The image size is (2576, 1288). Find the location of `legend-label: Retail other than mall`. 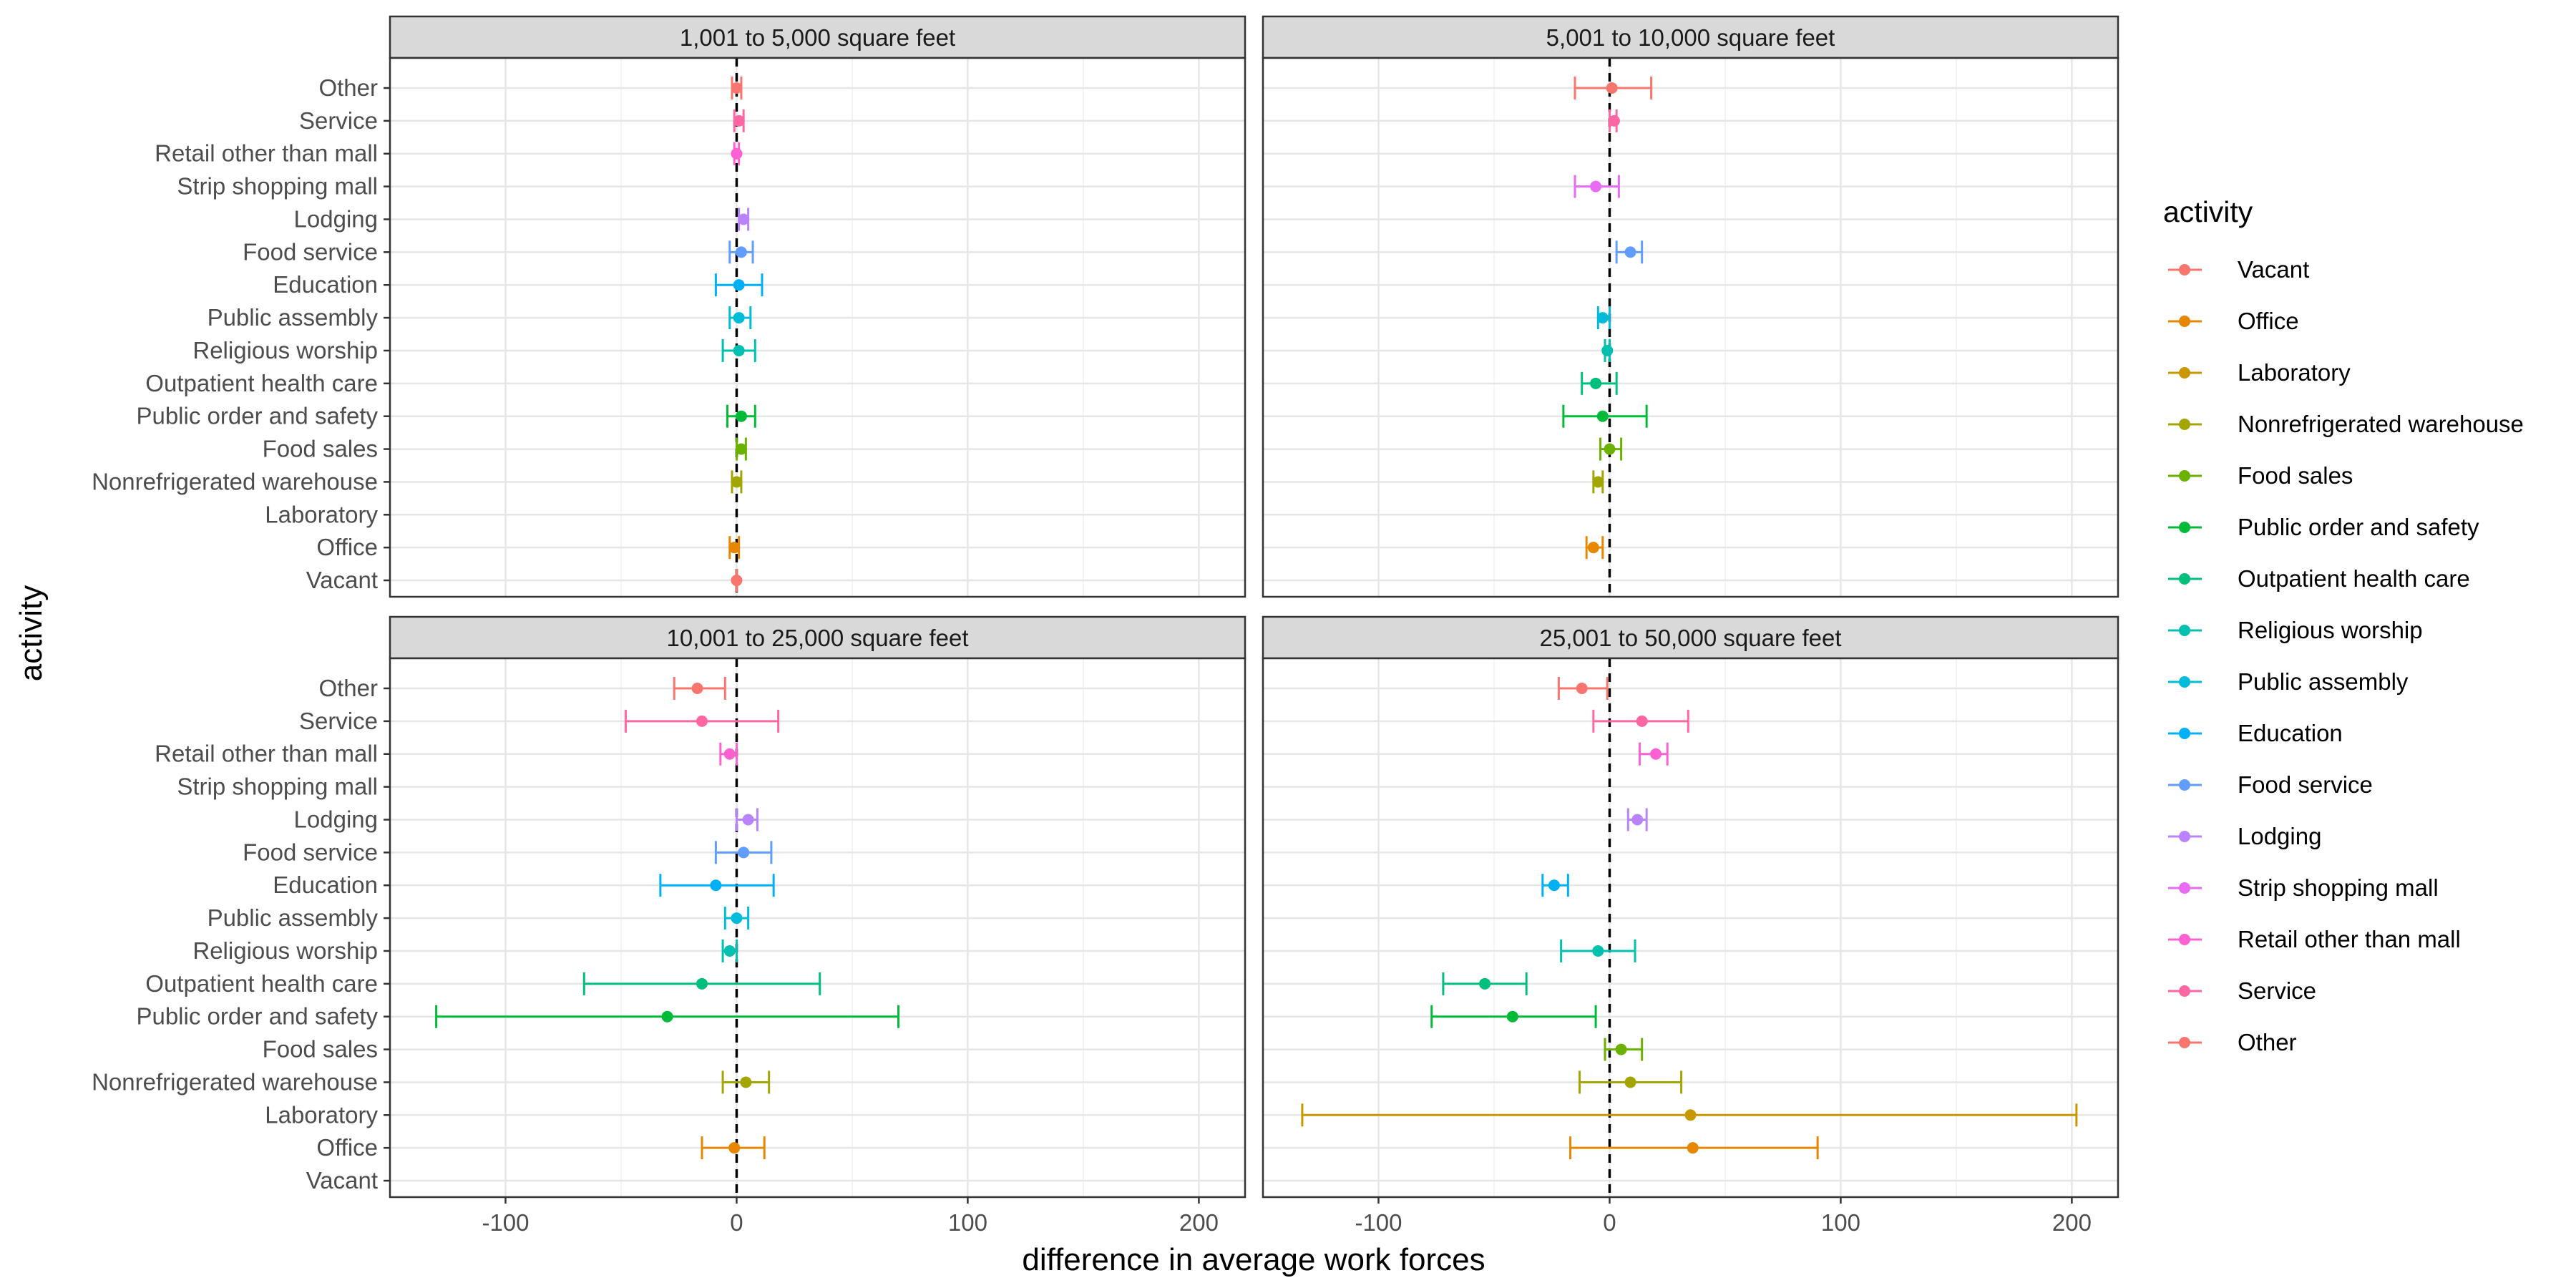

legend-label: Retail other than mall is located at coordinates (2349, 939).